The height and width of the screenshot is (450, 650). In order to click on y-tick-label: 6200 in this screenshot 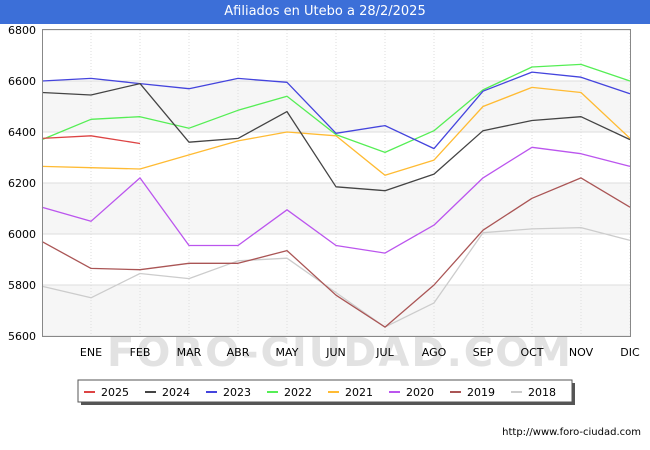, I will do `click(22, 183)`.